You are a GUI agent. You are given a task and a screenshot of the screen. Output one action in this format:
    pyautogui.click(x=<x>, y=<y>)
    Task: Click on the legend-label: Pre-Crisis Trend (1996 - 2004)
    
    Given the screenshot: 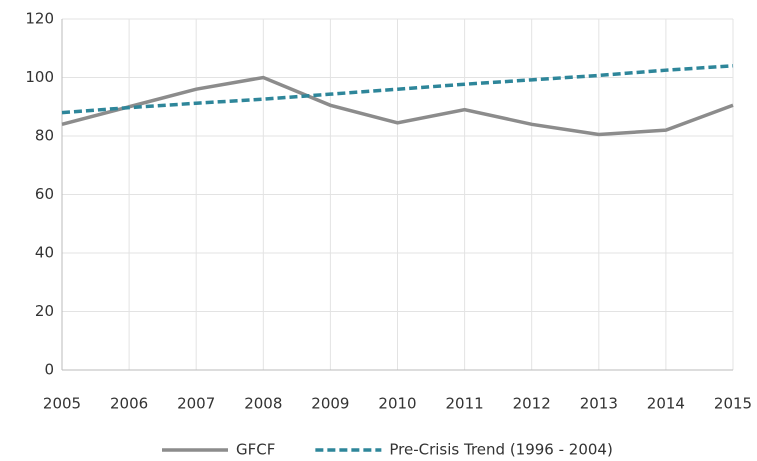 What is the action you would take?
    pyautogui.click(x=500, y=450)
    